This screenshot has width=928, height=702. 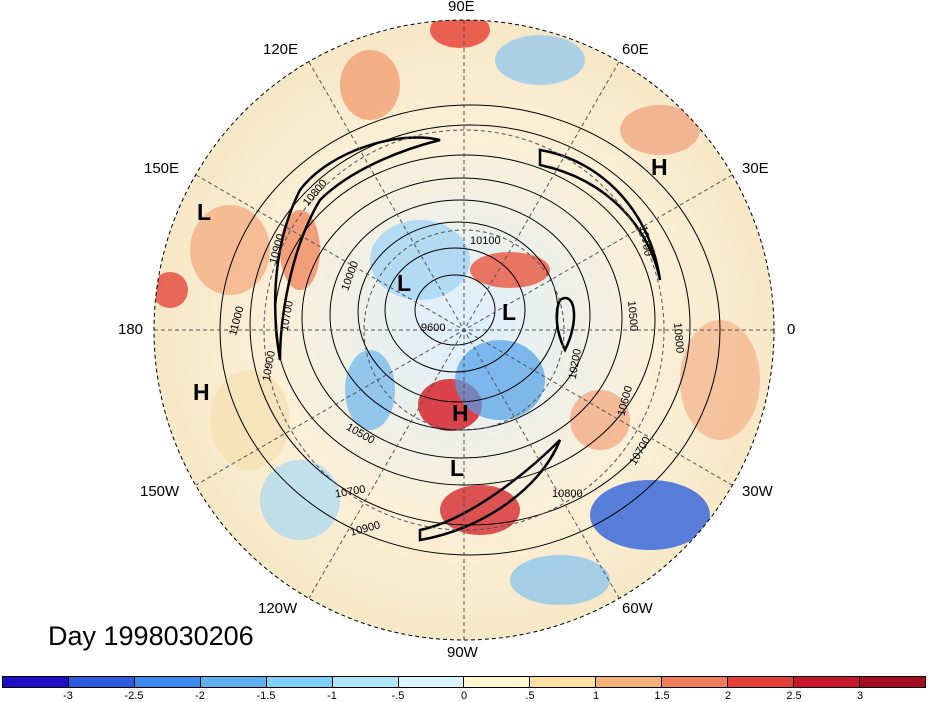 I want to click on colorbar-tick-label: 1.5, so click(x=662, y=696).